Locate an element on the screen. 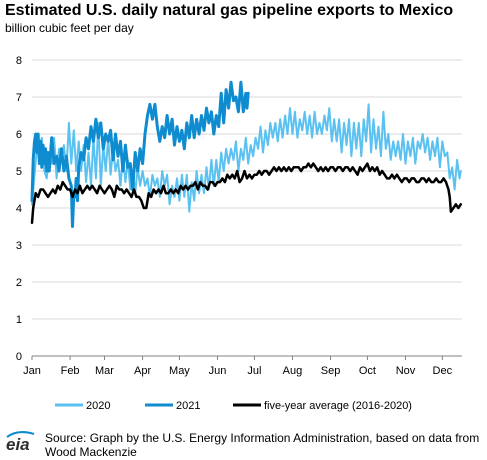  y-tick-label: 4 is located at coordinates (19, 209).